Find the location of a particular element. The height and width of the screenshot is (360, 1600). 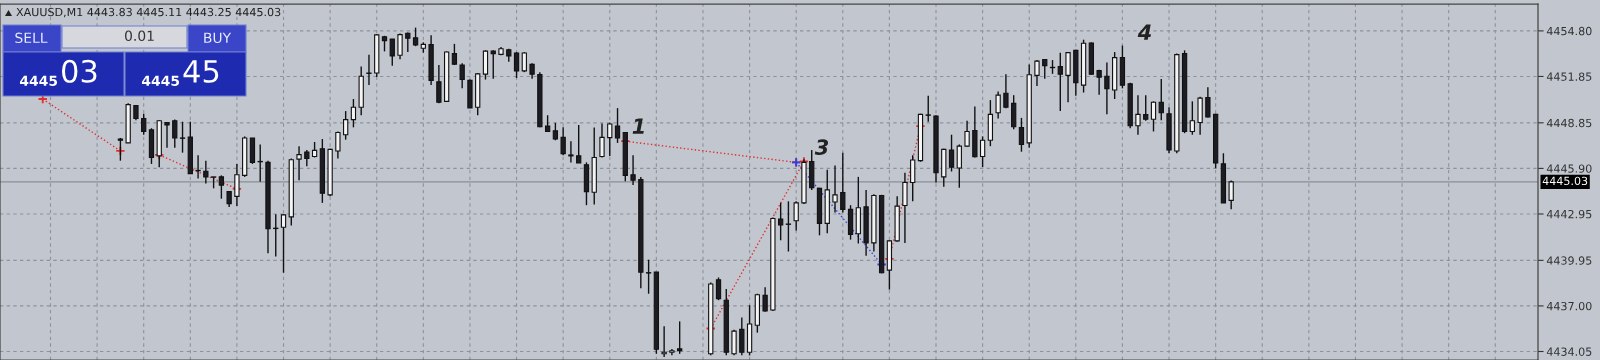

y-tick-label: 4442.95 is located at coordinates (1569, 214).